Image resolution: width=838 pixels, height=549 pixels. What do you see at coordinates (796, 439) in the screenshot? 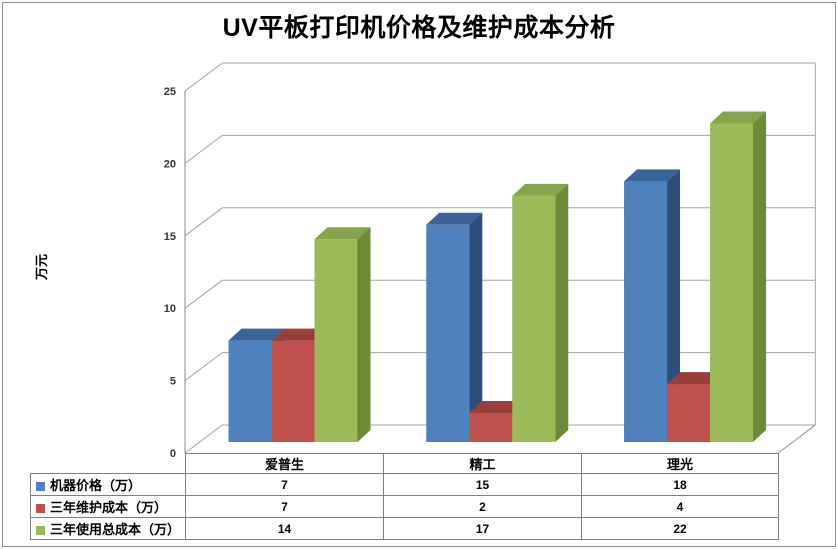
I see `floor-right-edge` at bounding box center [796, 439].